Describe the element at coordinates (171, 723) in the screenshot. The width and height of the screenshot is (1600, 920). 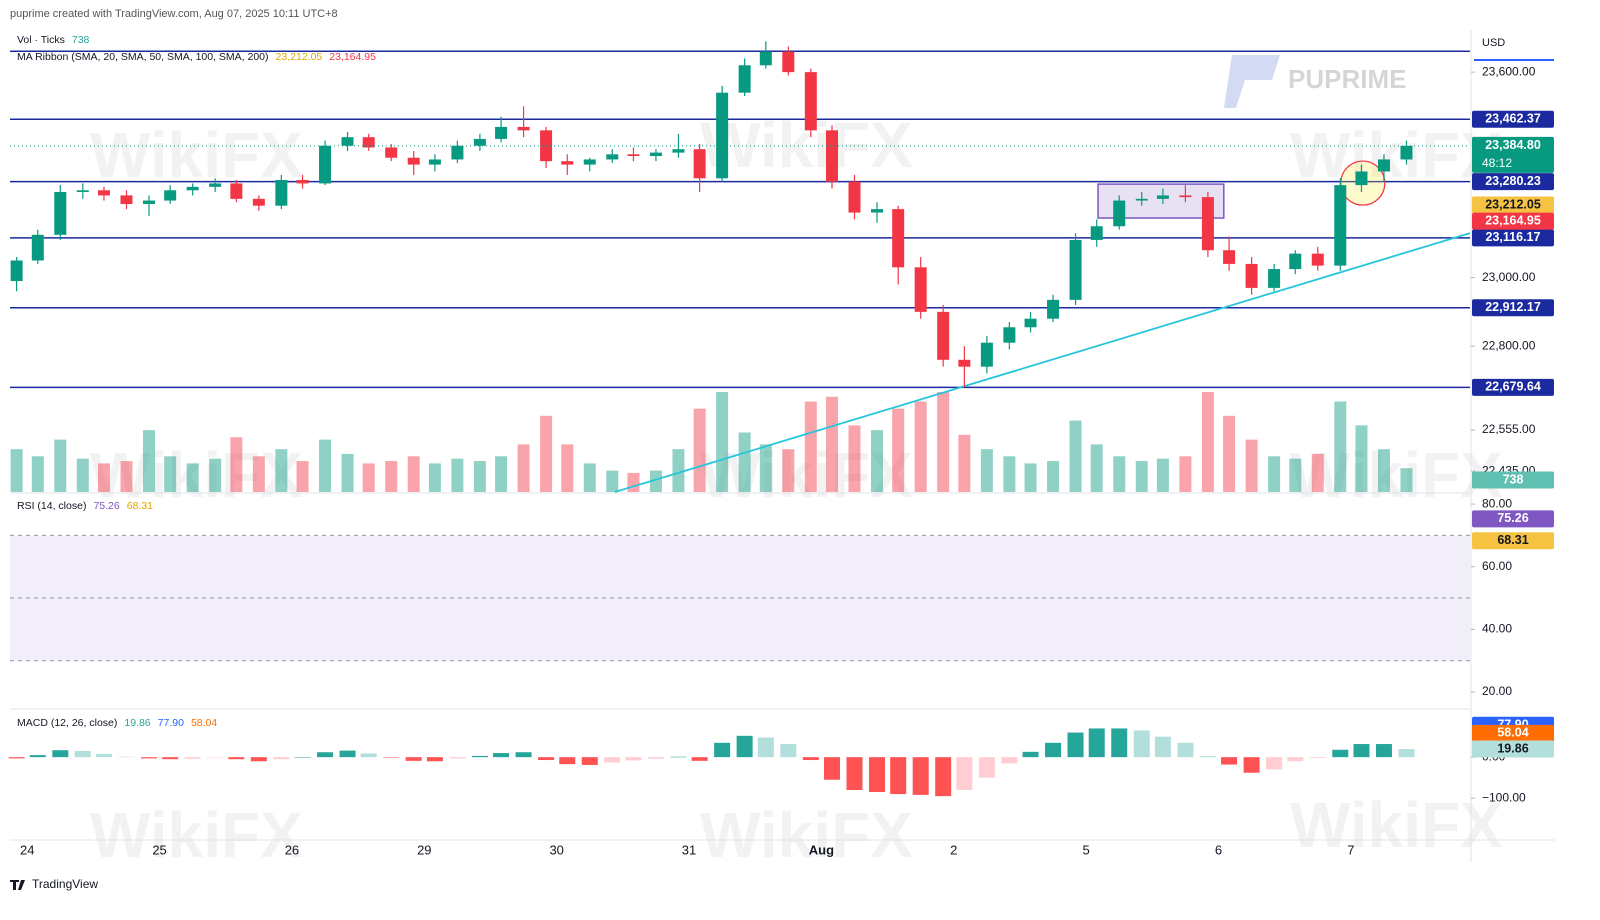
I see `legend-text: 77.90` at that location.